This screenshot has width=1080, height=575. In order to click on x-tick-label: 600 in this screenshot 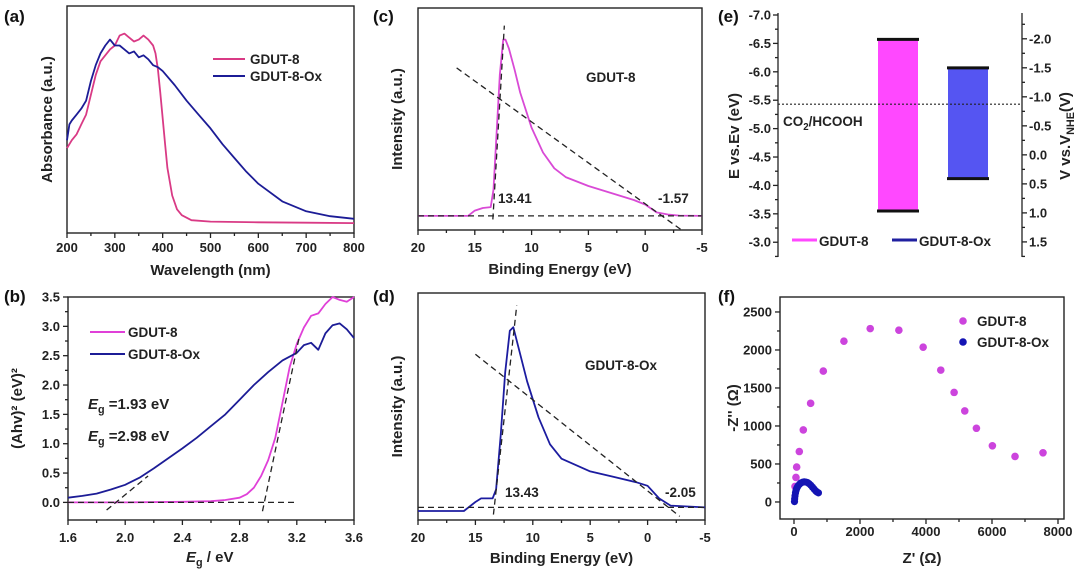, I will do `click(258, 247)`.